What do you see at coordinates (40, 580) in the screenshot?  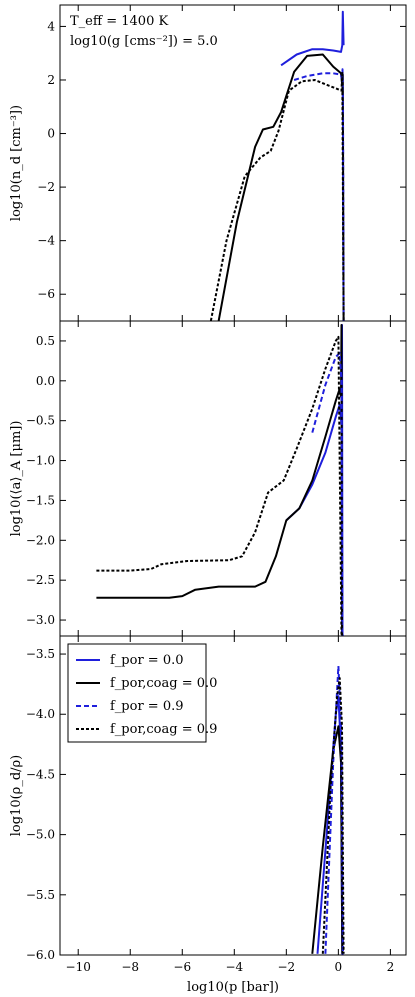 I see `y-tick-label: −2.5` at bounding box center [40, 580].